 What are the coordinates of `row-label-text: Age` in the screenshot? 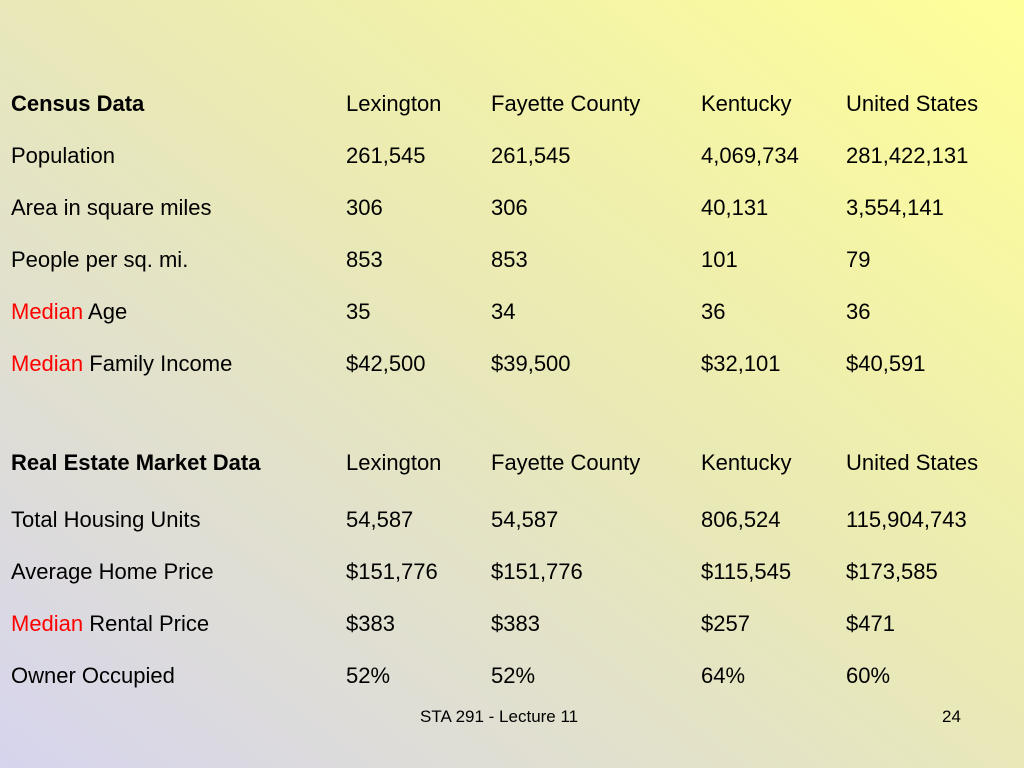 It's located at (105, 311).